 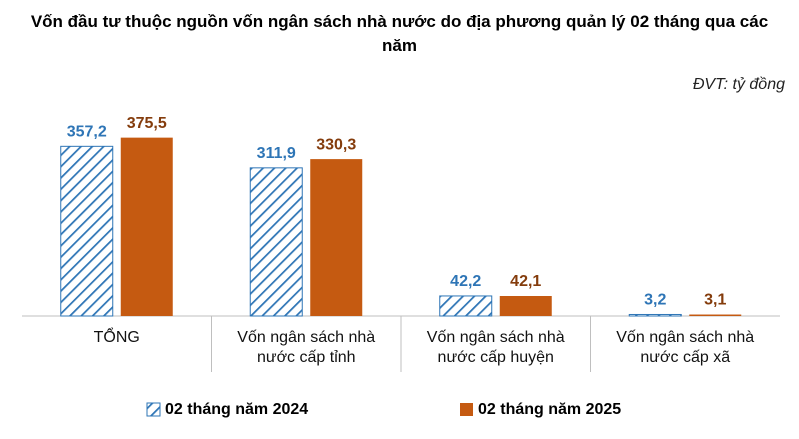 What do you see at coordinates (495, 347) in the screenshot?
I see `x-tick-label: Vốn ngân sách nhà nước cấp huyện` at bounding box center [495, 347].